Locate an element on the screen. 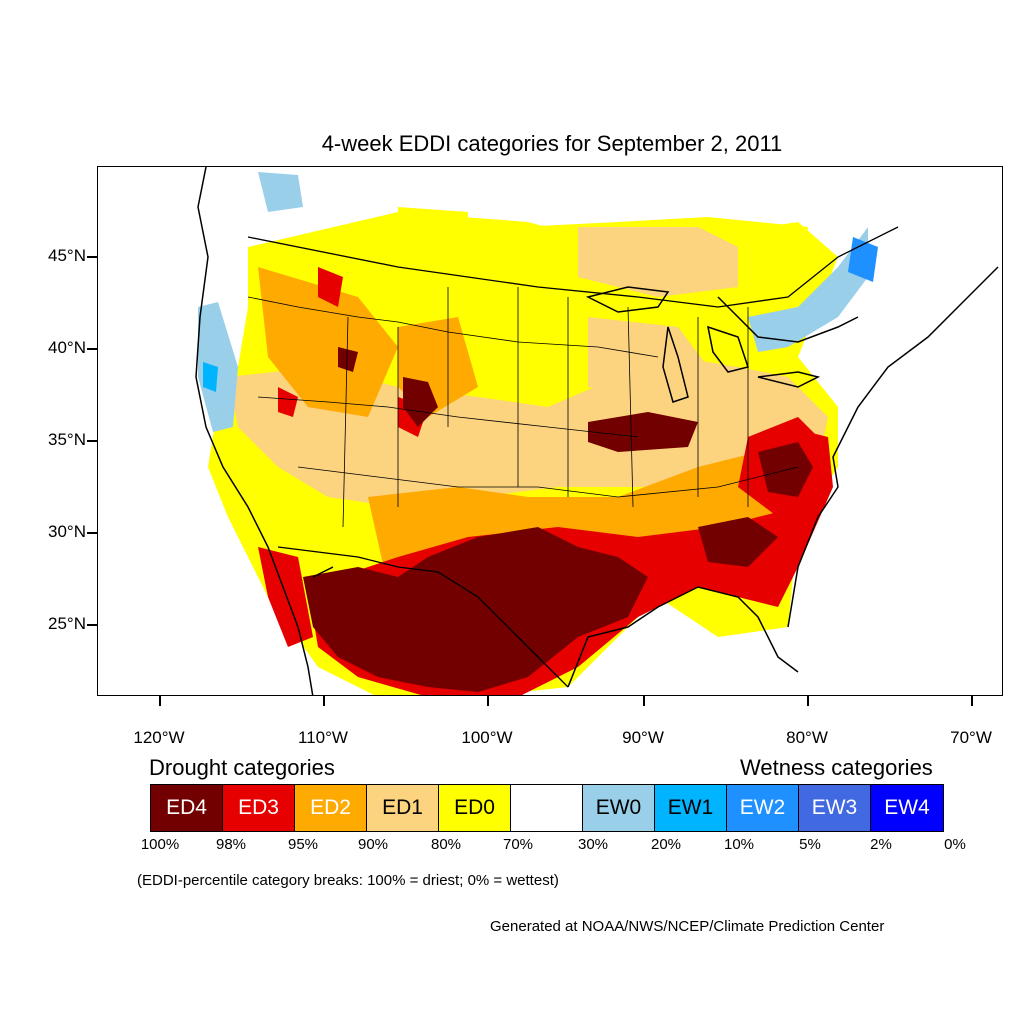  lat-label: 45°N is located at coordinates (67, 255).